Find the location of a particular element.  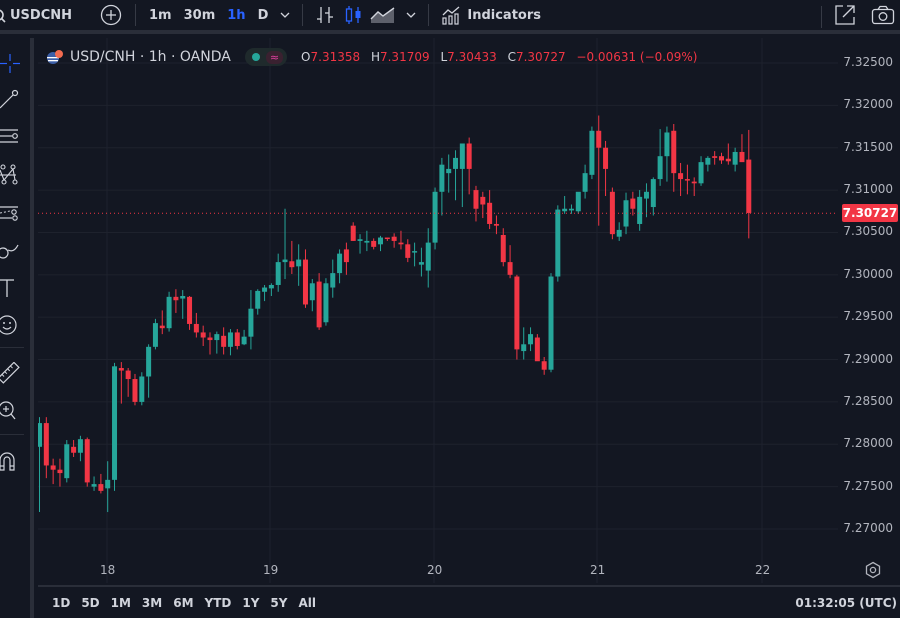

interval-30m: 30m is located at coordinates (199, 15).